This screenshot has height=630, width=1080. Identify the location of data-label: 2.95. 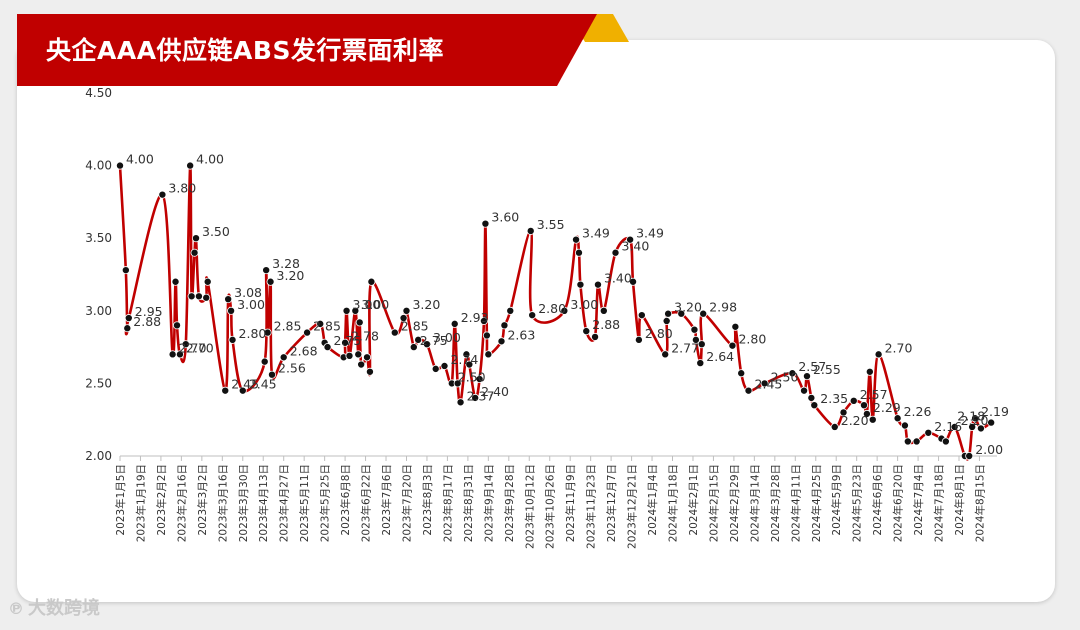
(149, 311).